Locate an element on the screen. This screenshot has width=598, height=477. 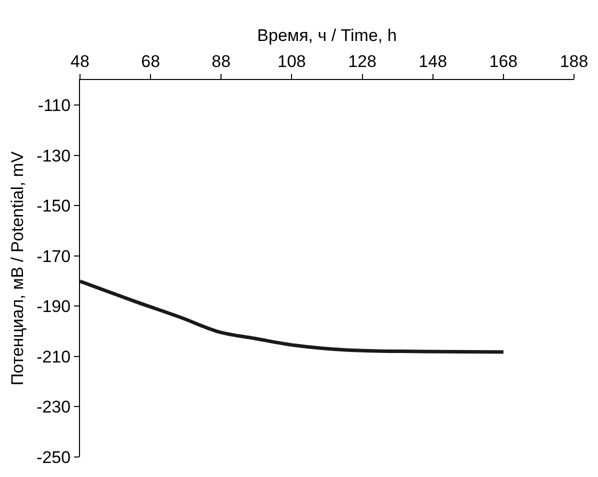
y-tick-label: -130 is located at coordinates (53, 156).